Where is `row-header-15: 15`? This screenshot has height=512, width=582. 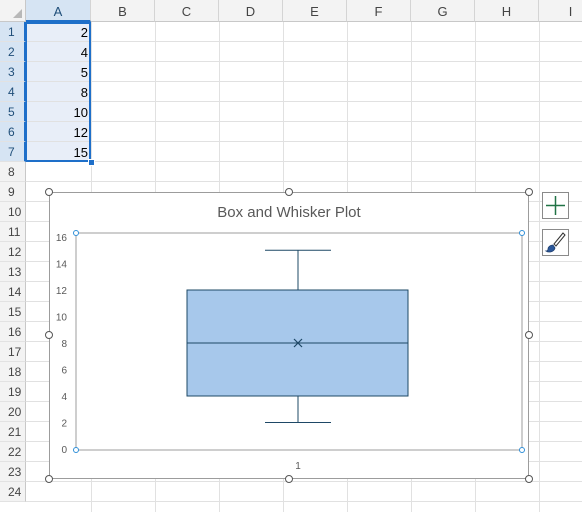 row-header-15: 15 is located at coordinates (13, 312).